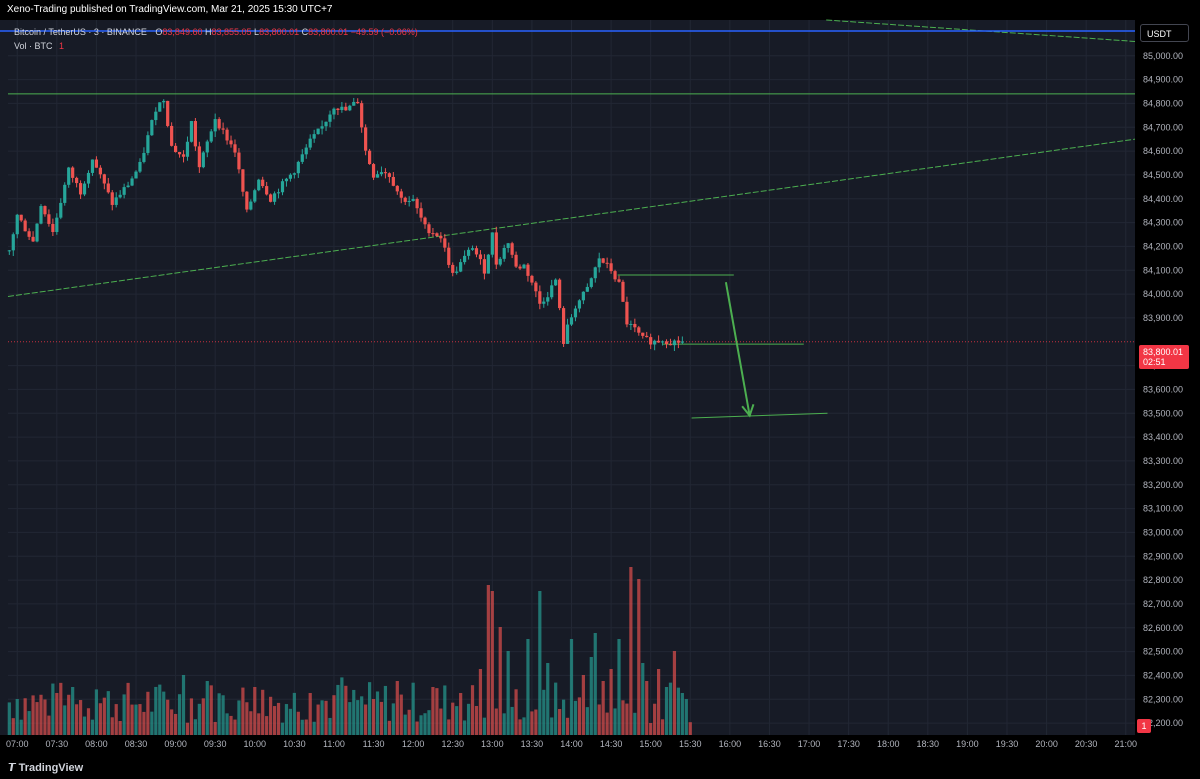 The image size is (1200, 779). What do you see at coordinates (1086, 744) in the screenshot?
I see `time-tick: 20:30` at bounding box center [1086, 744].